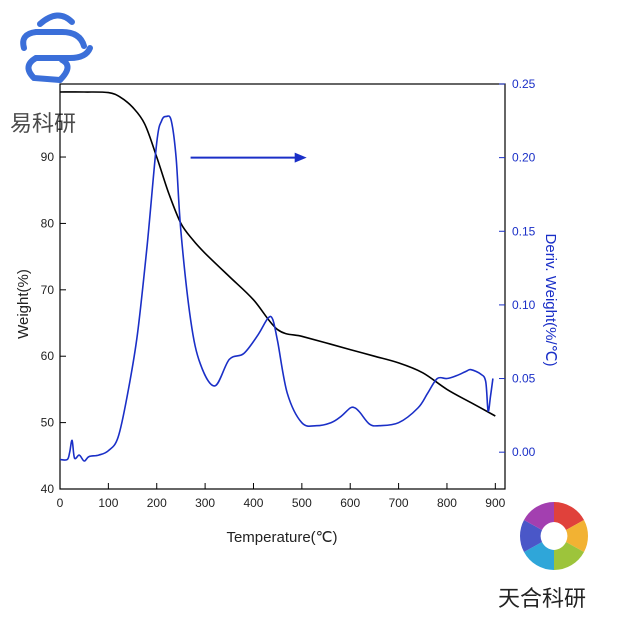  I want to click on x-tick-label: 100, so click(108, 503).